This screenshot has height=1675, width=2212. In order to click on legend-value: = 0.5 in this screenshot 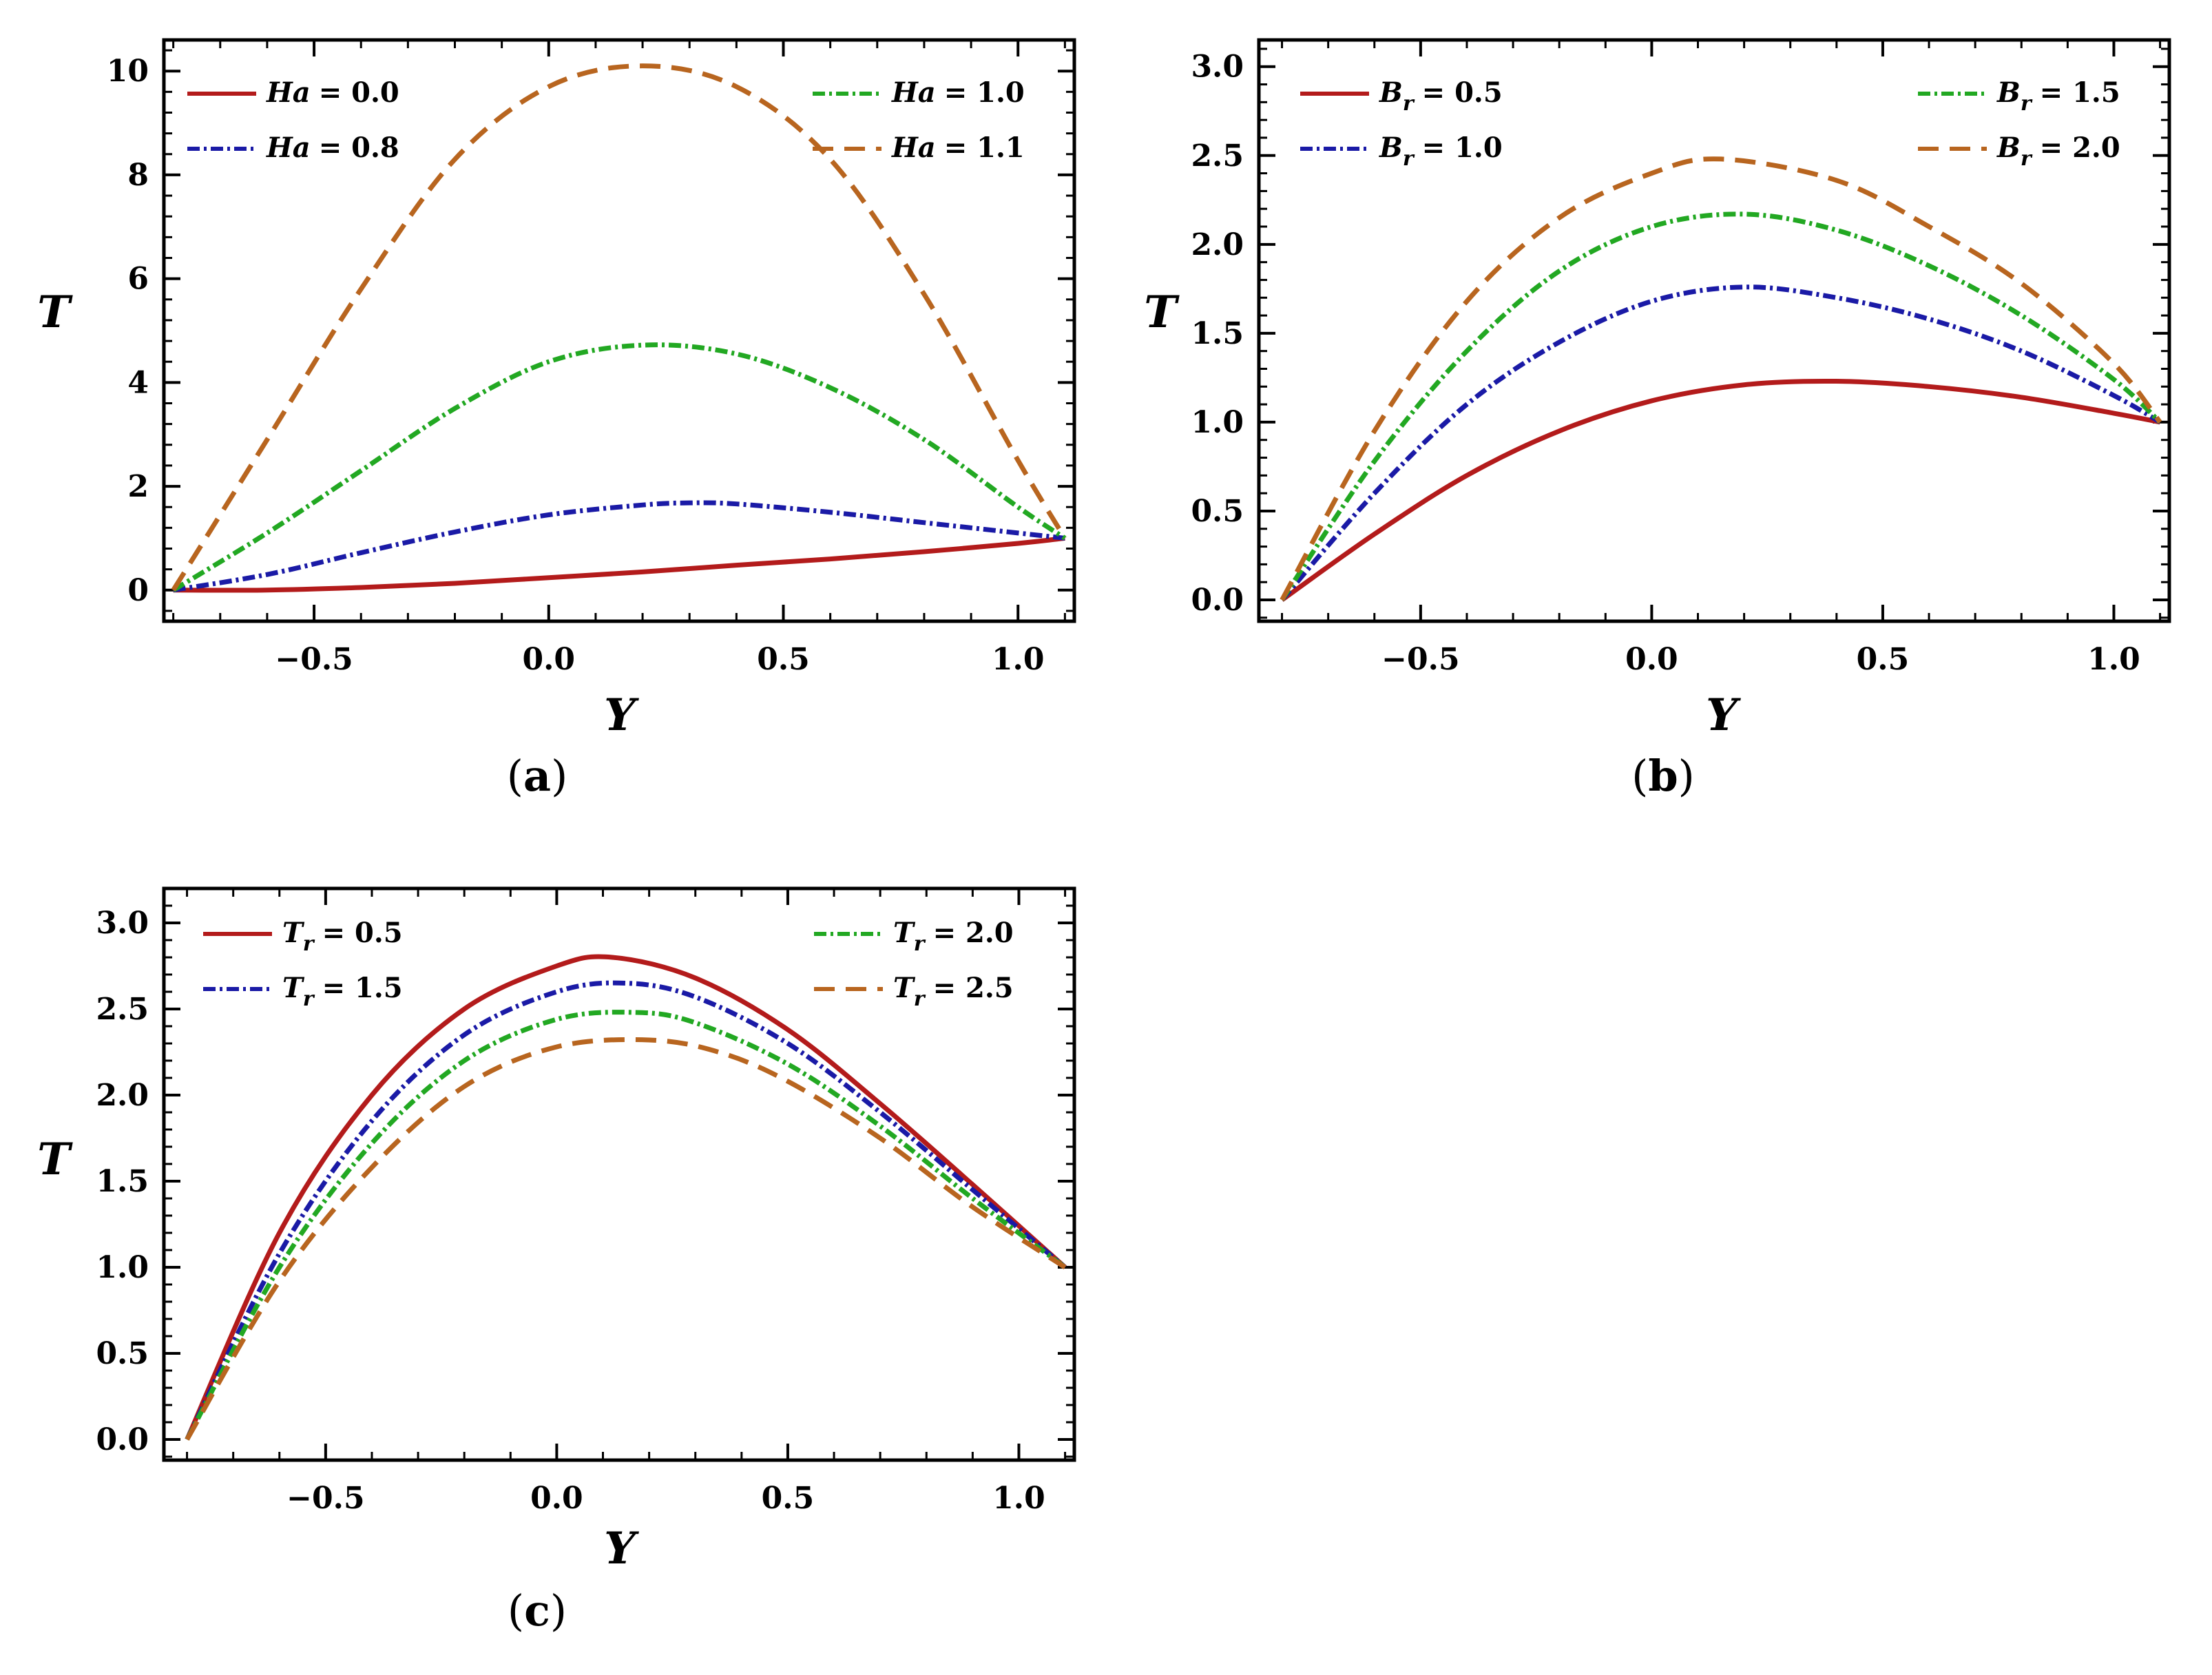, I will do `click(362, 933)`.